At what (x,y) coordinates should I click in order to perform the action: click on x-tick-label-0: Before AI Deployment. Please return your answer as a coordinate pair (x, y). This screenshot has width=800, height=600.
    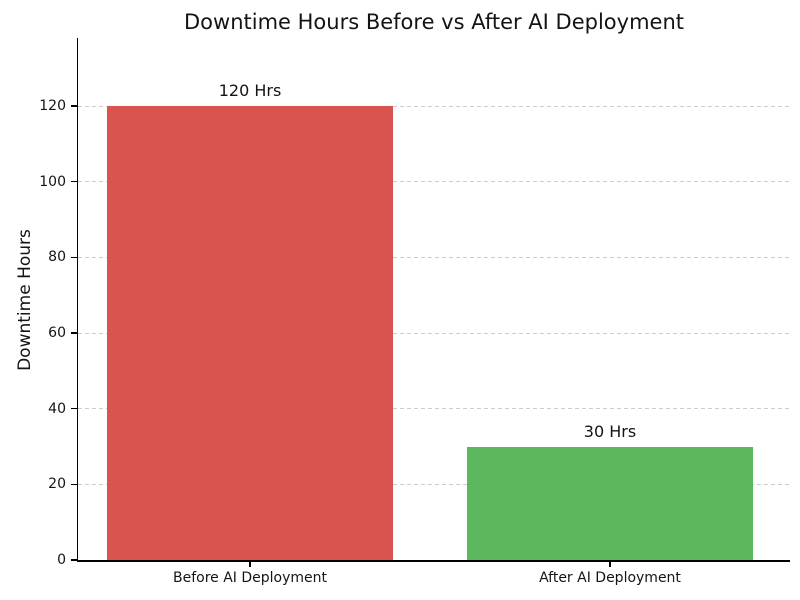
    Looking at the image, I should click on (249, 578).